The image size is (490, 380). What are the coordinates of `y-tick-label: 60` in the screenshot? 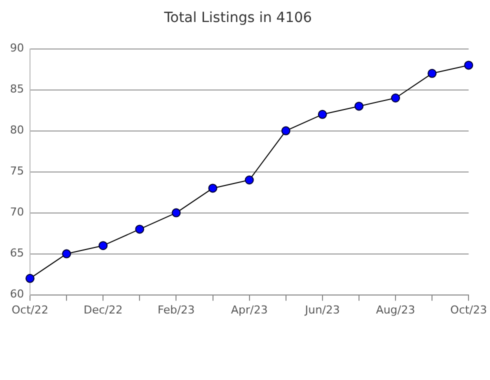 It's located at (17, 294).